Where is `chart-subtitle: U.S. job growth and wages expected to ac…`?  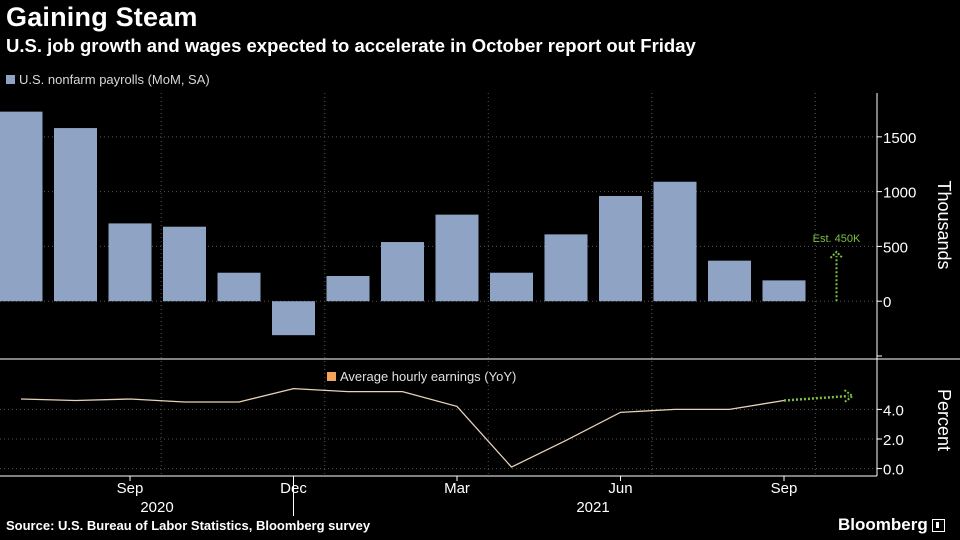 chart-subtitle: U.S. job growth and wages expected to ac… is located at coordinates (351, 45).